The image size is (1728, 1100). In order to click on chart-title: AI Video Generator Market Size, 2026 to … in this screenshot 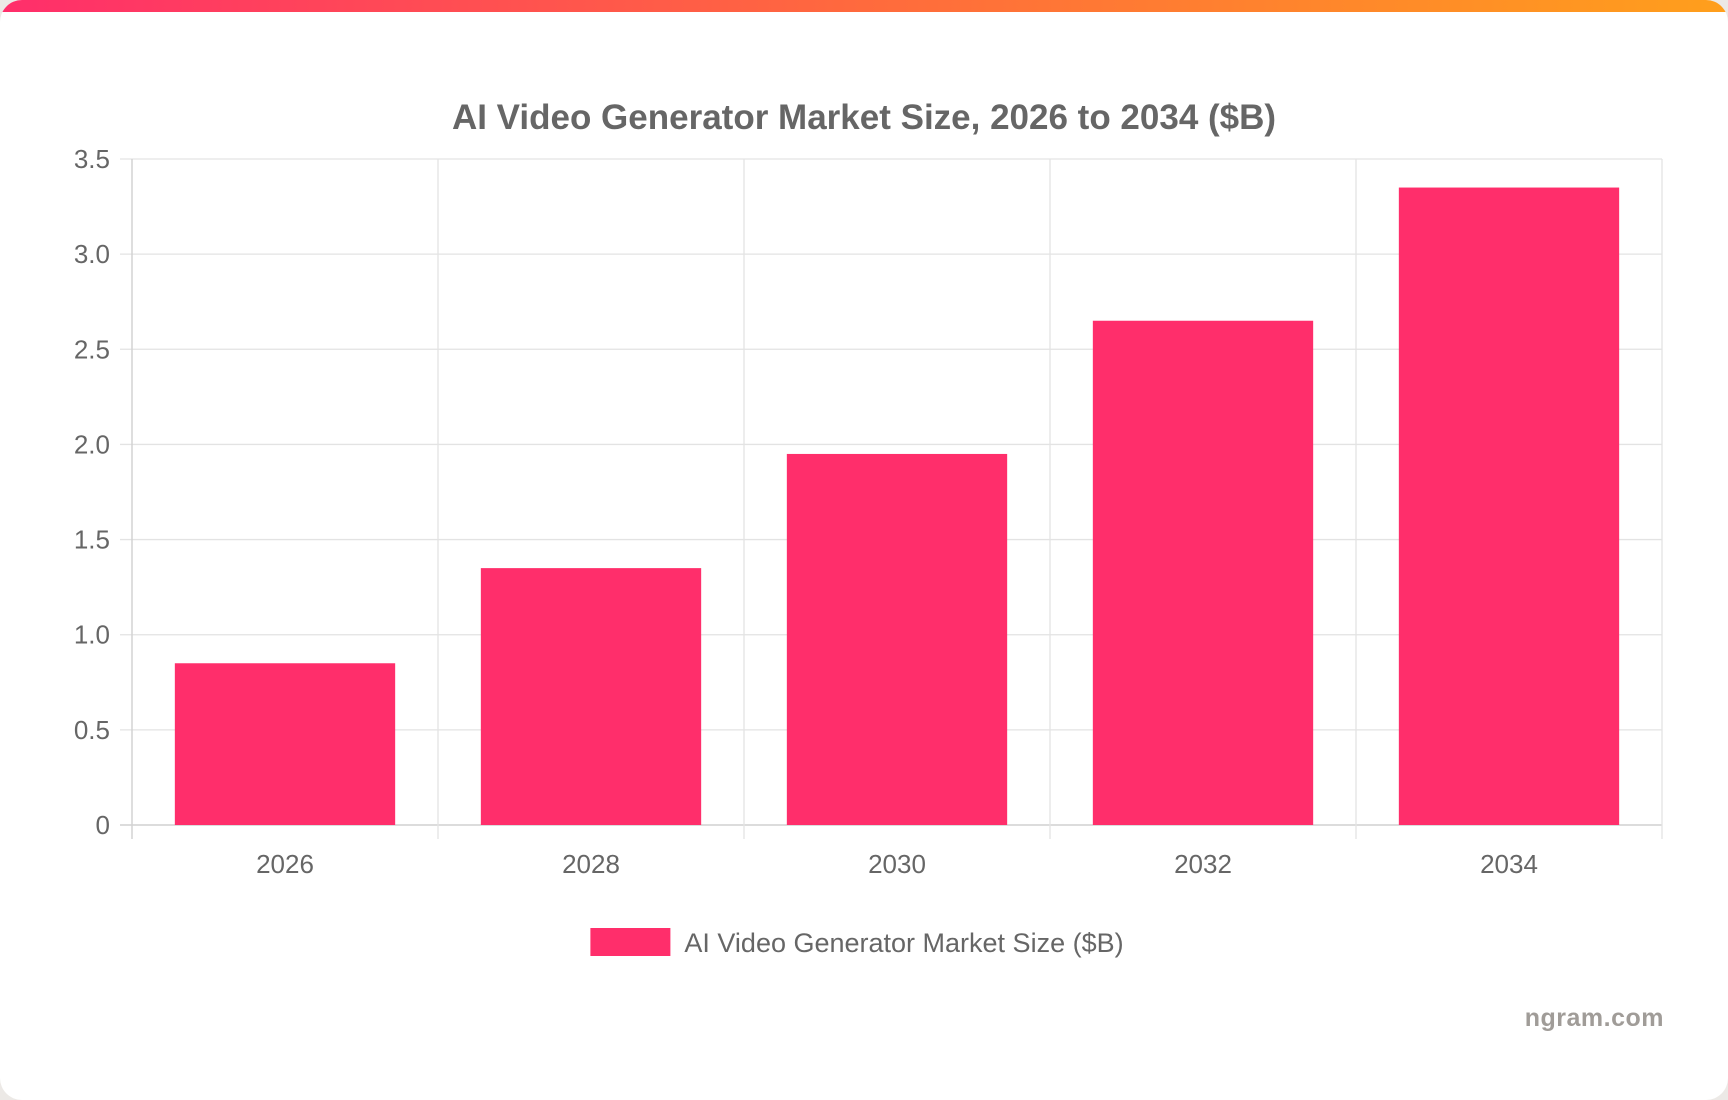, I will do `click(864, 117)`.